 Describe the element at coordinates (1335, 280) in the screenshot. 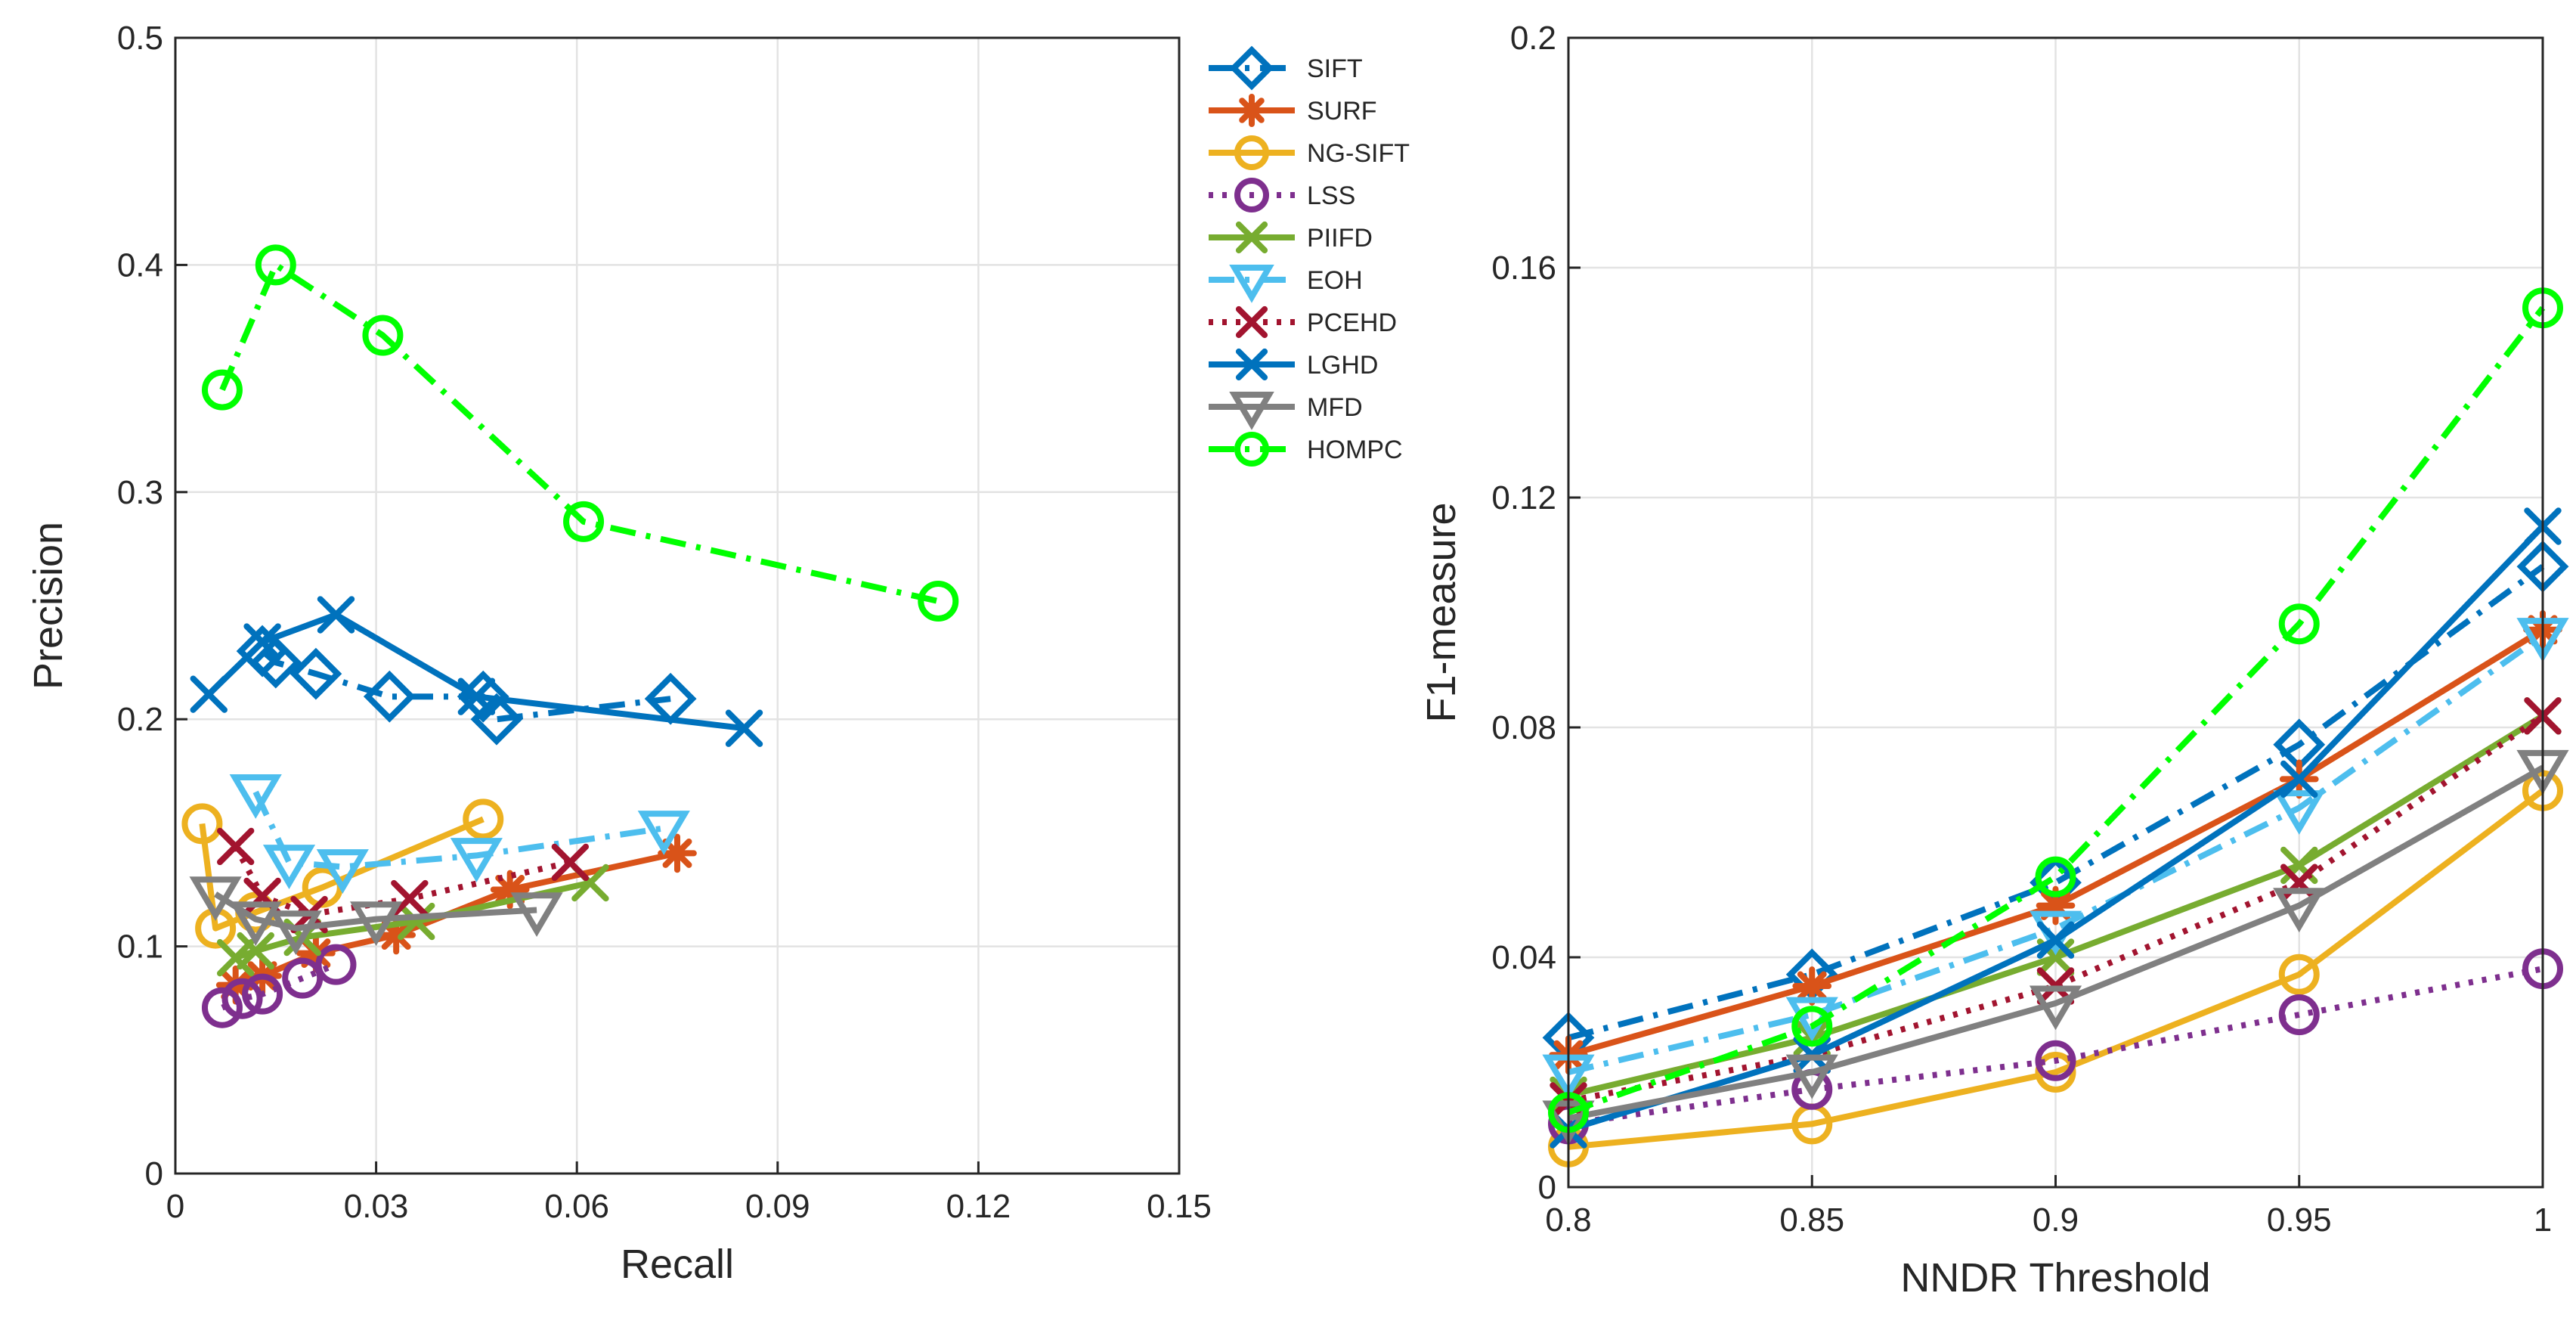

I see `legend-label-eoh: EOH` at that location.